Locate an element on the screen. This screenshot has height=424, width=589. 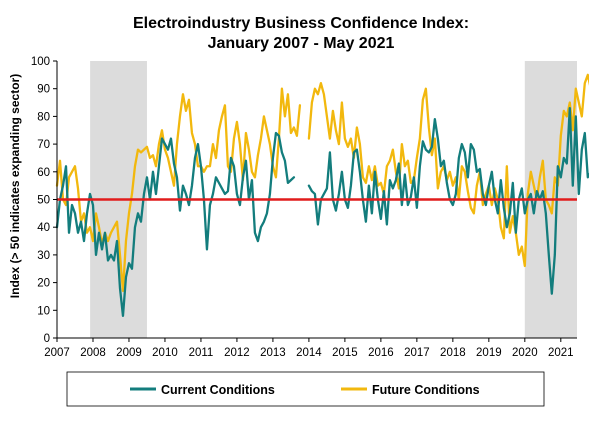
y-tick-label-20: 20 is located at coordinates (43, 284).